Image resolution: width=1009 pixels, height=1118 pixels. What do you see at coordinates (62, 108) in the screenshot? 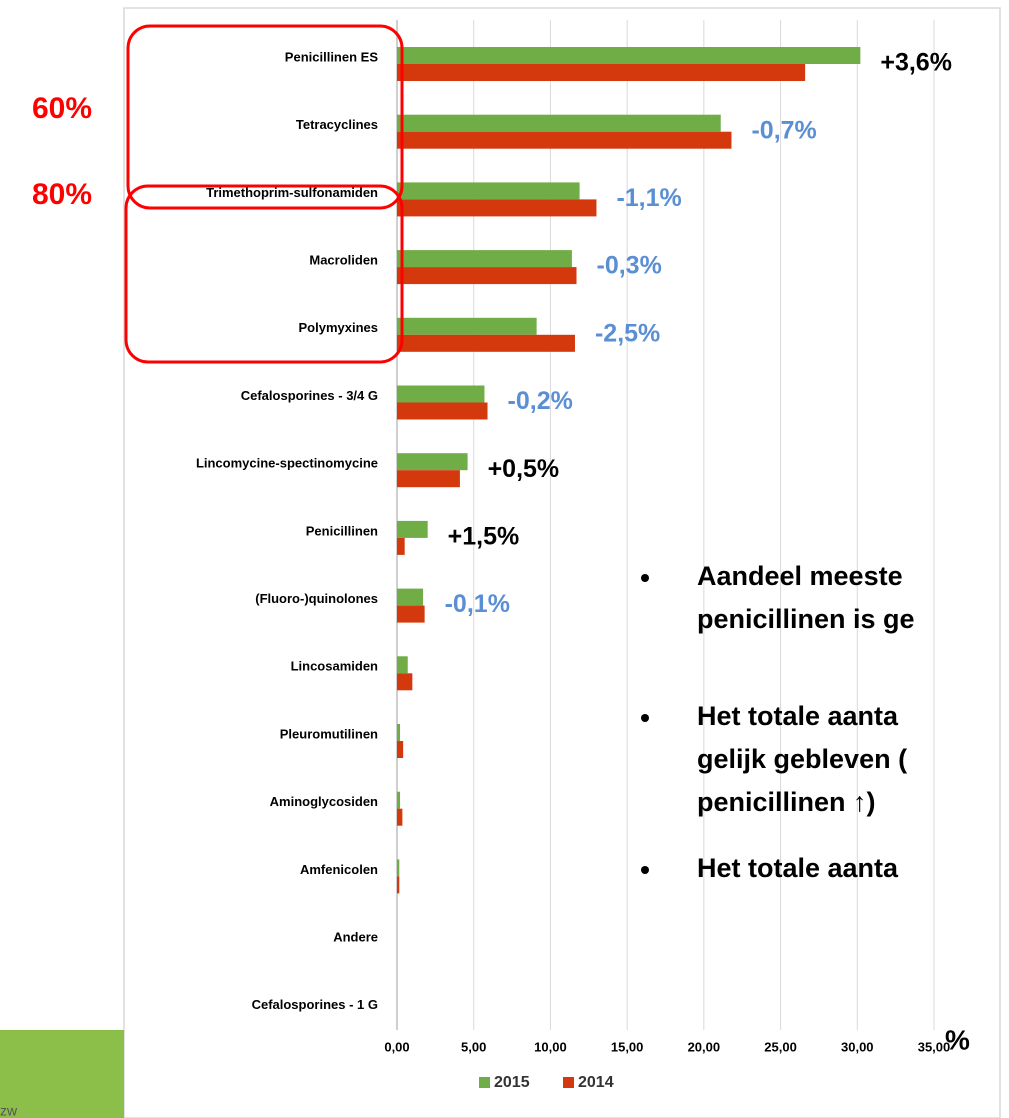
I see `side-label: 60%` at bounding box center [62, 108].